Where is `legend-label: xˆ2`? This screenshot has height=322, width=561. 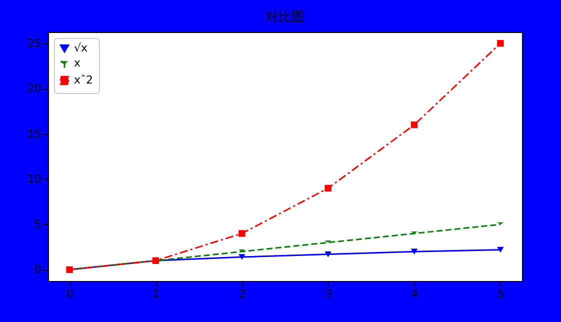
legend-label: xˆ2 is located at coordinates (84, 80).